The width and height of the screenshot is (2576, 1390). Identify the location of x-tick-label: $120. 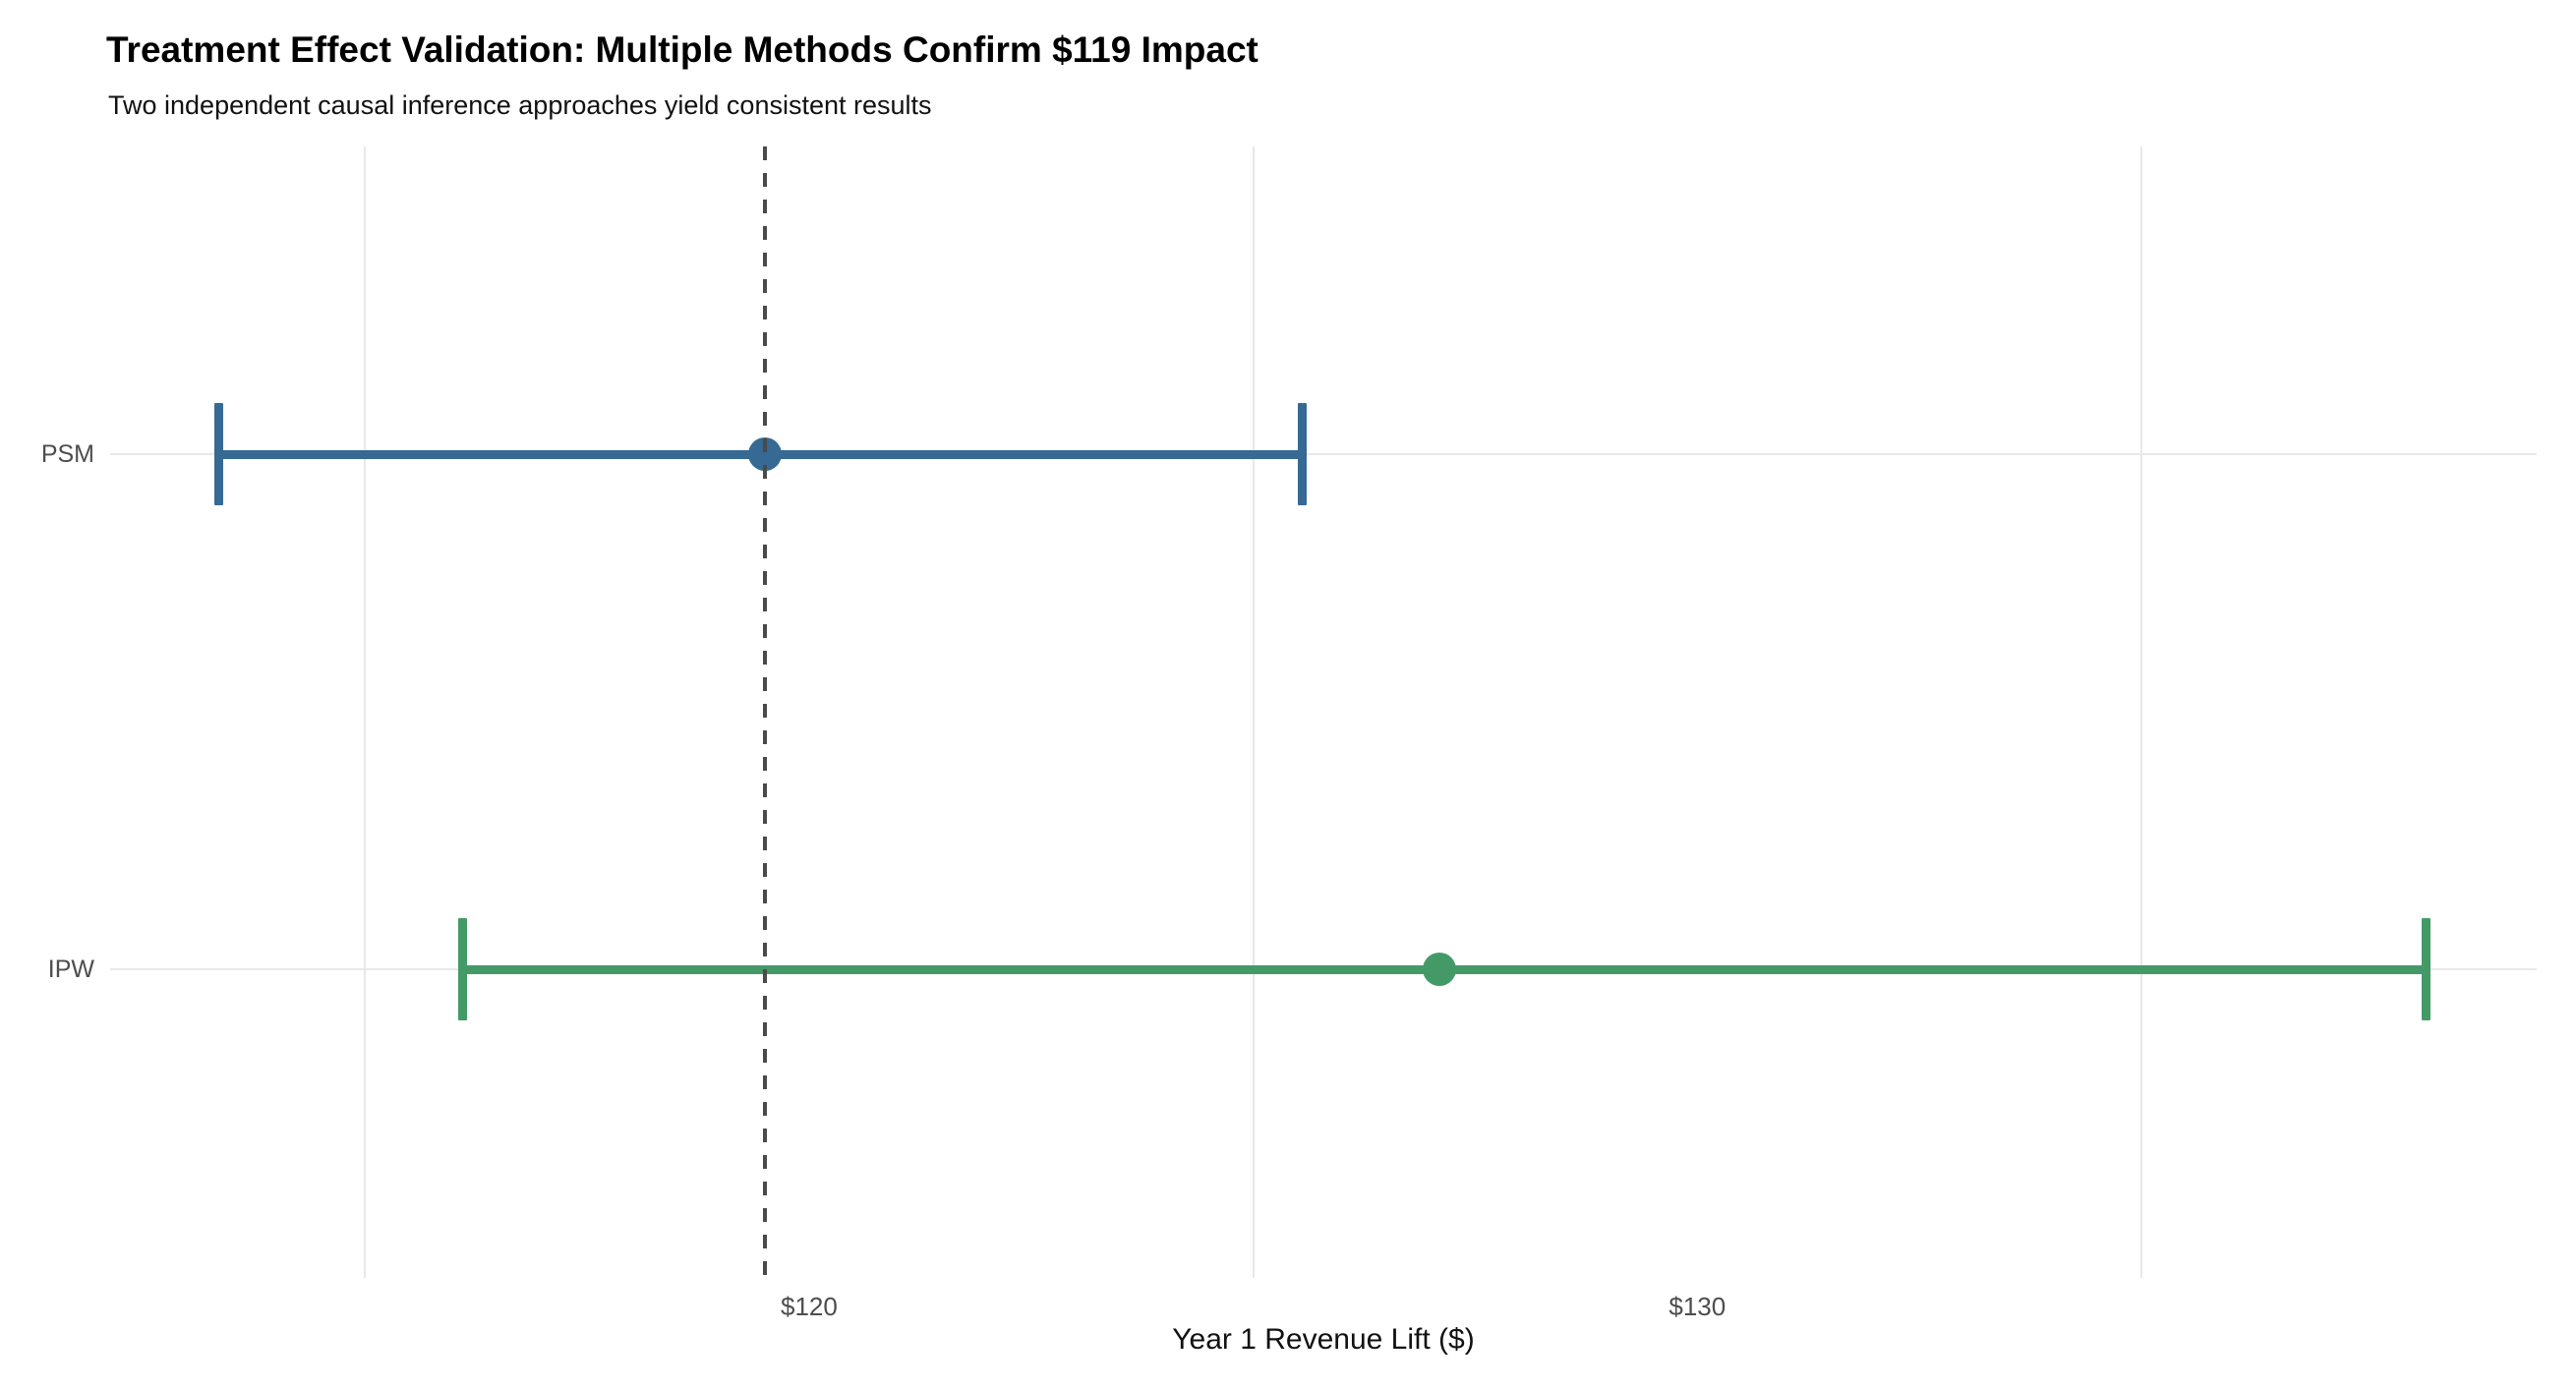
(809, 1306).